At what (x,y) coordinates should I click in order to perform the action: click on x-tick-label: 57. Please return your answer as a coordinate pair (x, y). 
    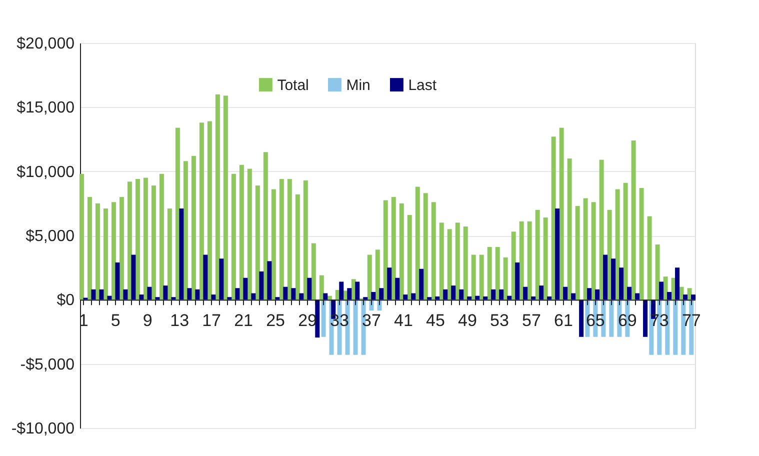
    Looking at the image, I should click on (531, 320).